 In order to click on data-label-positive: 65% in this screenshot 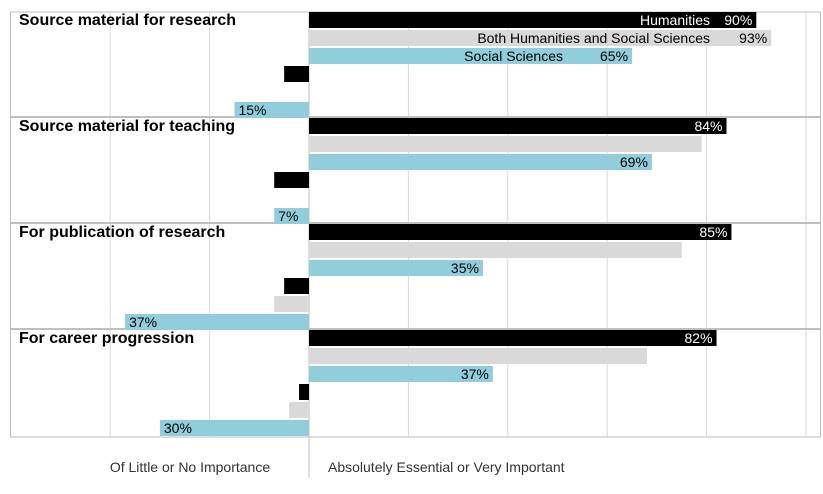, I will do `click(614, 56)`.